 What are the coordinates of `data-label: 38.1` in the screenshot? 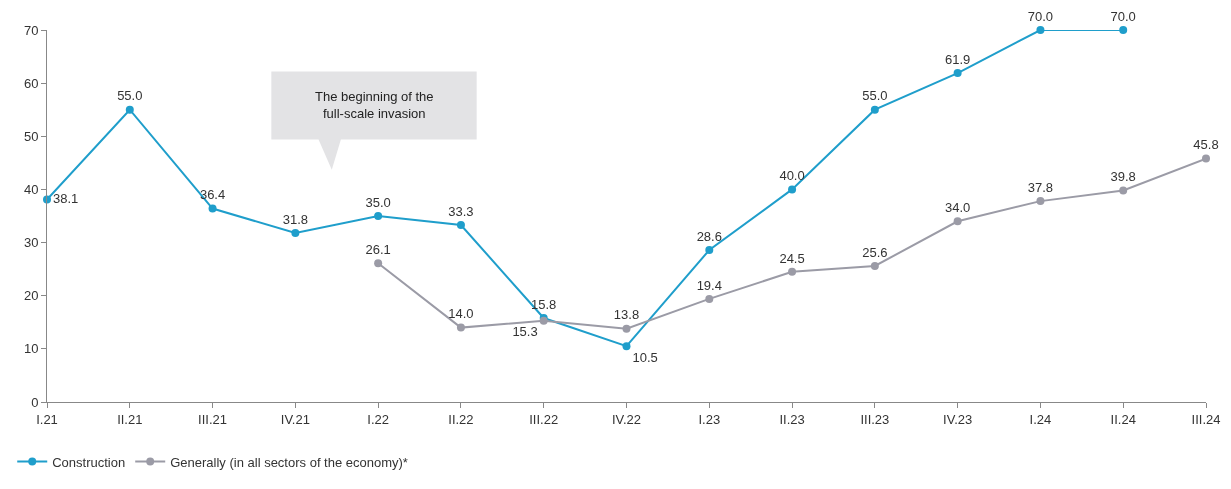 It's located at (66, 198).